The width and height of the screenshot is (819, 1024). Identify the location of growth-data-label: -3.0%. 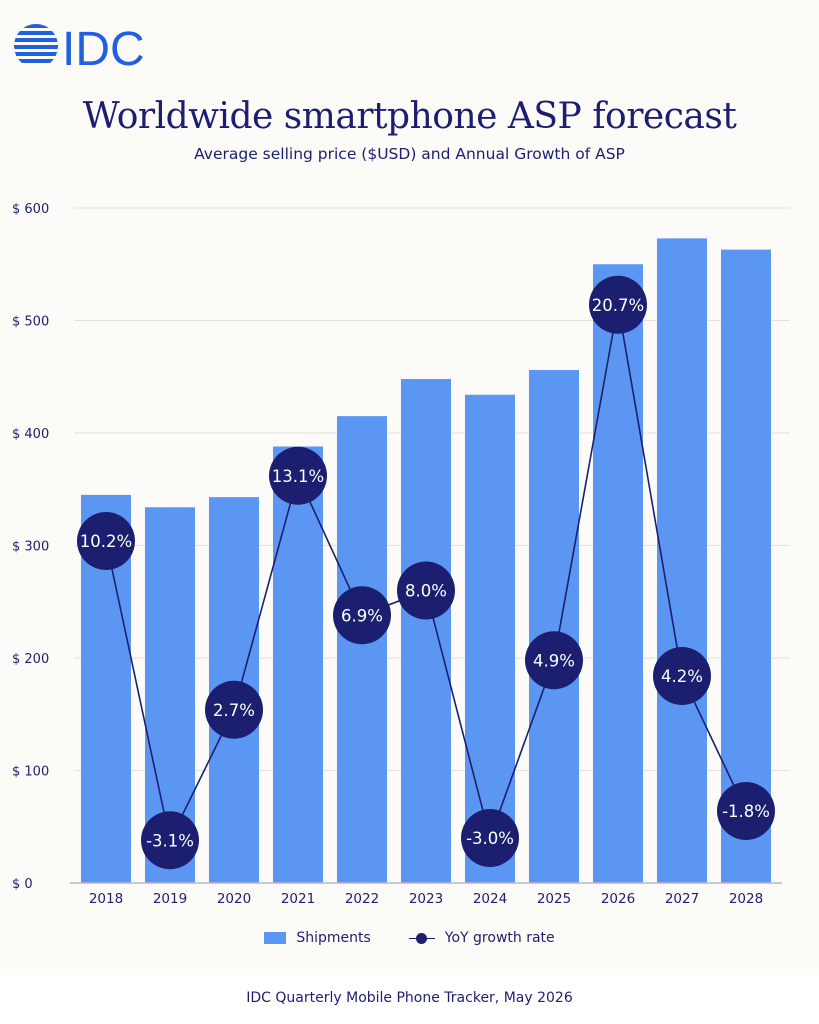
(490, 838).